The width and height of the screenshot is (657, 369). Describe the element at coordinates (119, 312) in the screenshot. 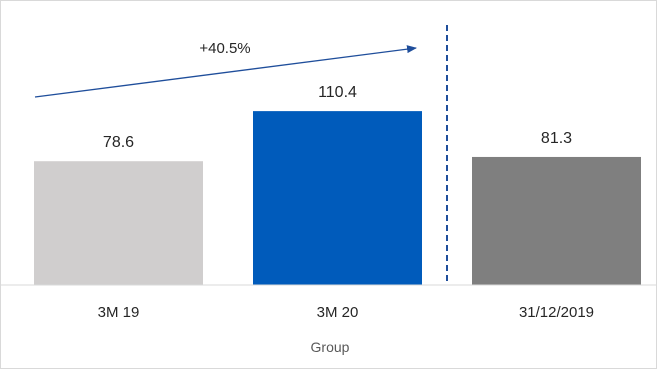

I see `category-label-1: 3M 19` at that location.